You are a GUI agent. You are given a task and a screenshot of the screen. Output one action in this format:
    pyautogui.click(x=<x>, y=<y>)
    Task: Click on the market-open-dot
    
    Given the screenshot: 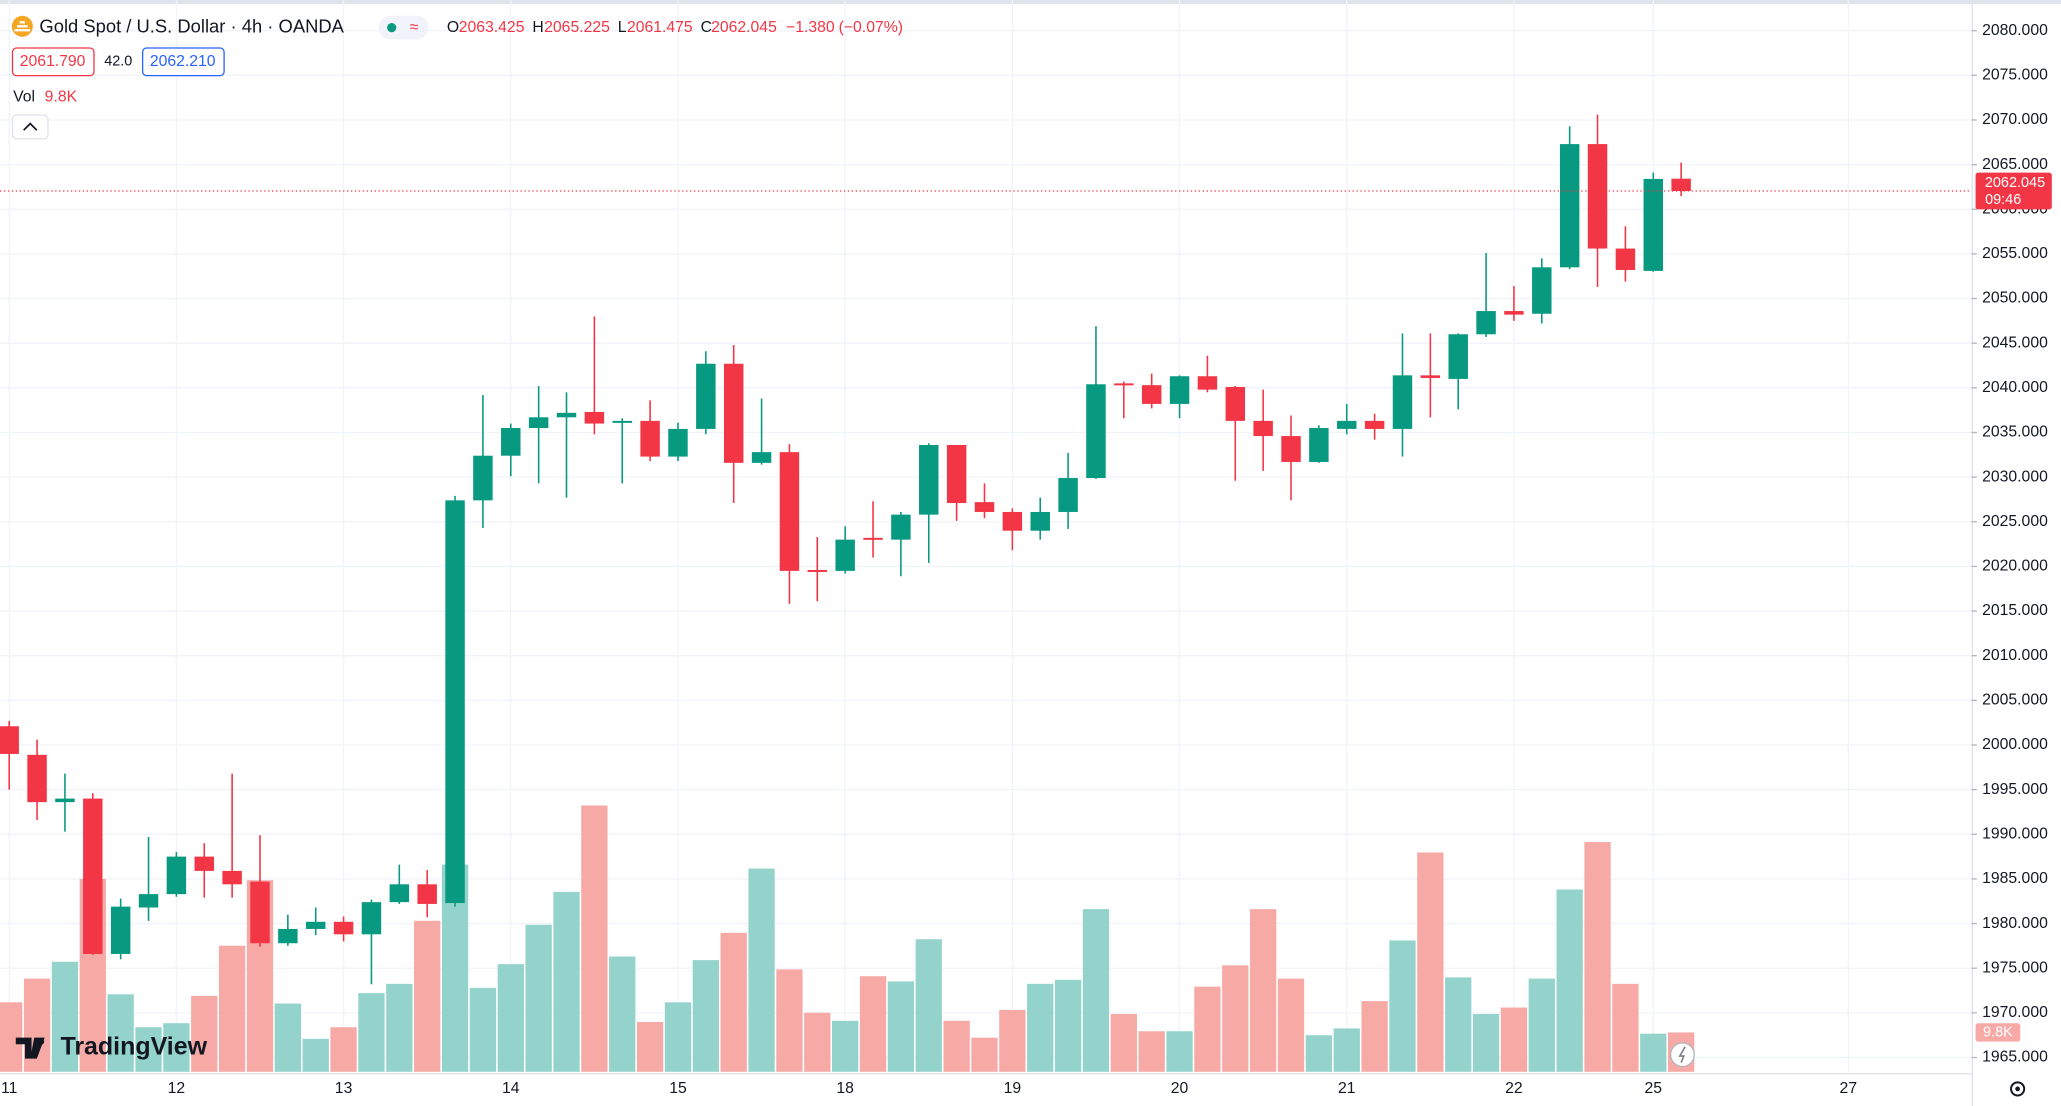 What is the action you would take?
    pyautogui.click(x=392, y=28)
    